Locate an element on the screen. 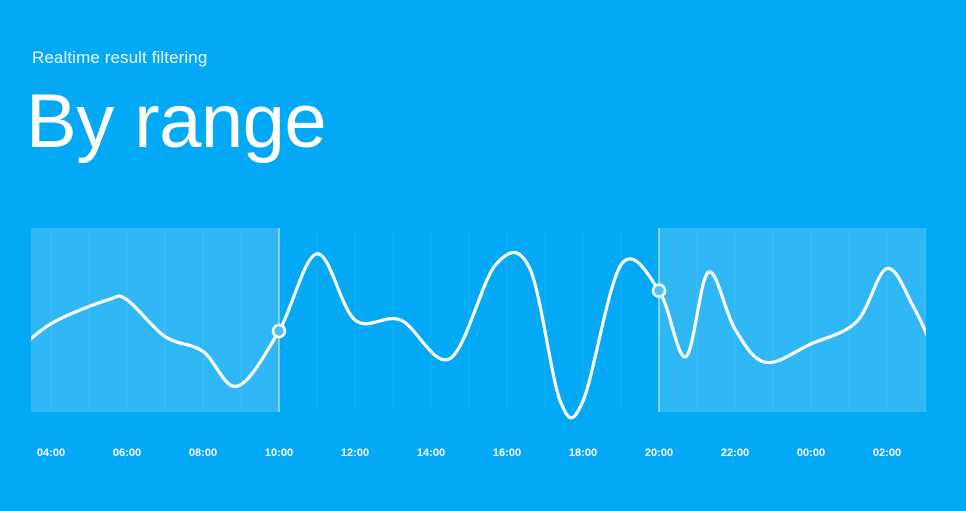 The width and height of the screenshot is (966, 511). x-tick-label: 00:00 is located at coordinates (811, 453).